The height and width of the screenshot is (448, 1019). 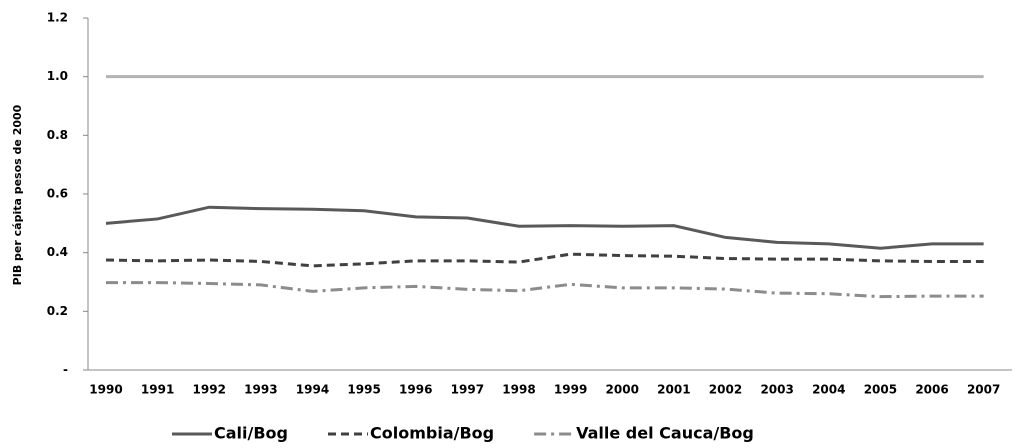 What do you see at coordinates (828, 390) in the screenshot?
I see `x-tick-label: 2004` at bounding box center [828, 390].